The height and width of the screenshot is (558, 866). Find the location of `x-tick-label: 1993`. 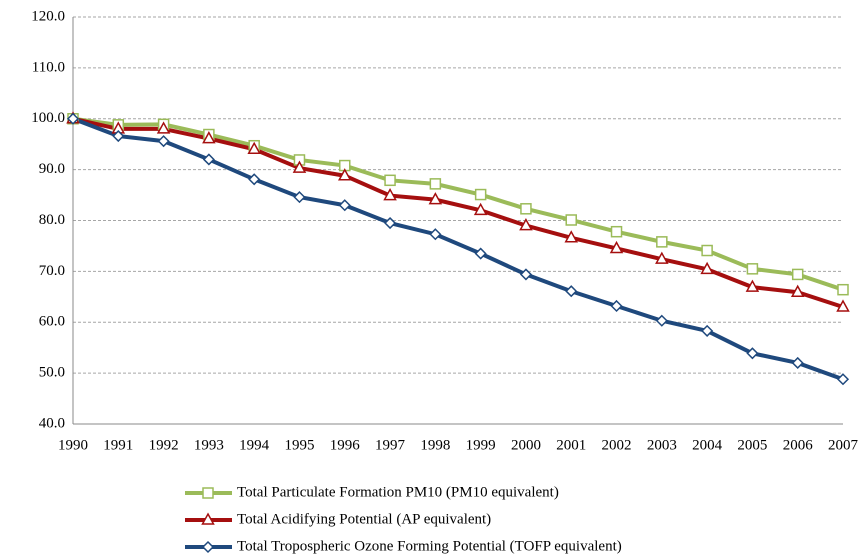

x-tick-label: 1993 is located at coordinates (209, 445).